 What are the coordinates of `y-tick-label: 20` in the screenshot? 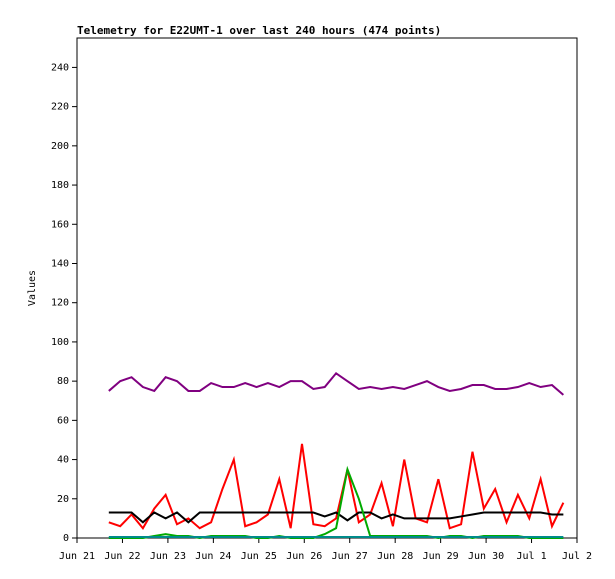 It's located at (63, 499).